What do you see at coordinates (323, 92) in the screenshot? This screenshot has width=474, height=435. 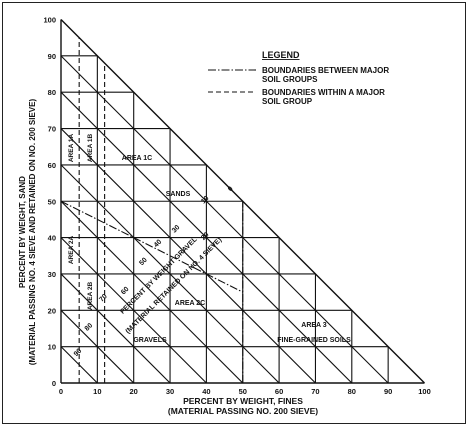 I see `legend-within-line1: BOUNDARIES WITHIN A MAJOR` at bounding box center [323, 92].